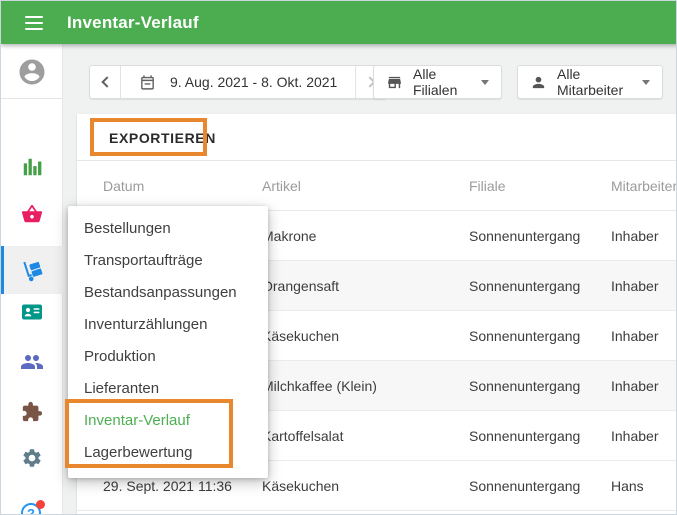  I want to click on date-range-label: 9. Aug. 2021 - 8. Okt. 2021, so click(254, 82).